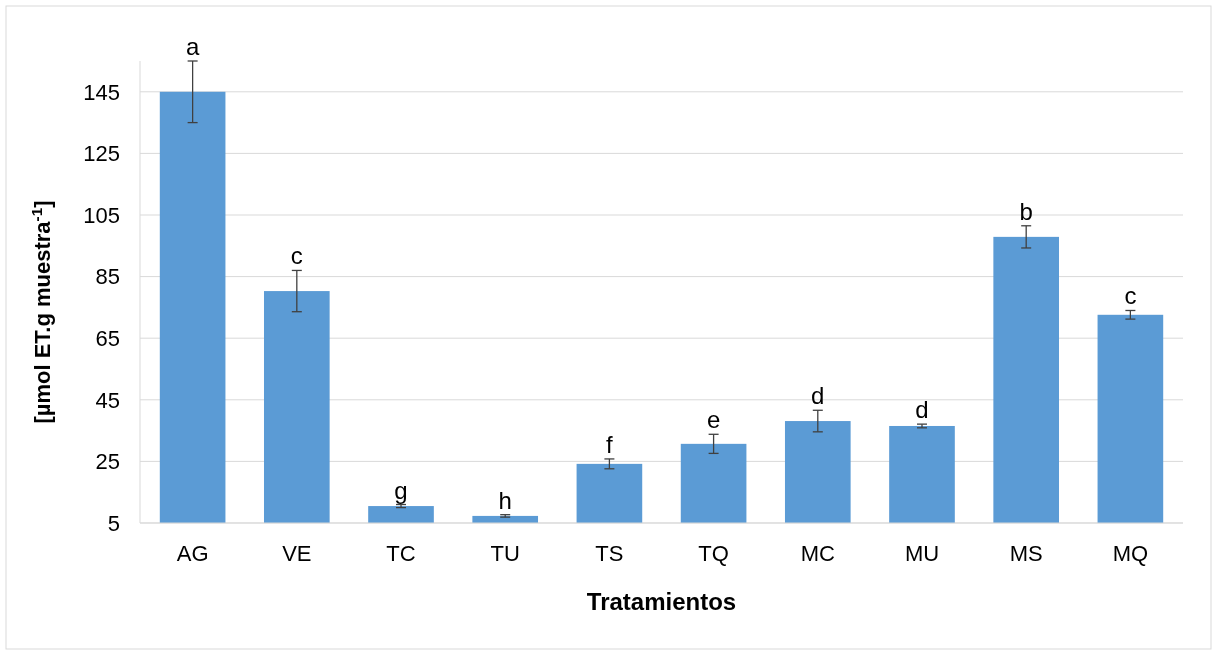  What do you see at coordinates (113, 523) in the screenshot?
I see `y-tick-label: 5` at bounding box center [113, 523].